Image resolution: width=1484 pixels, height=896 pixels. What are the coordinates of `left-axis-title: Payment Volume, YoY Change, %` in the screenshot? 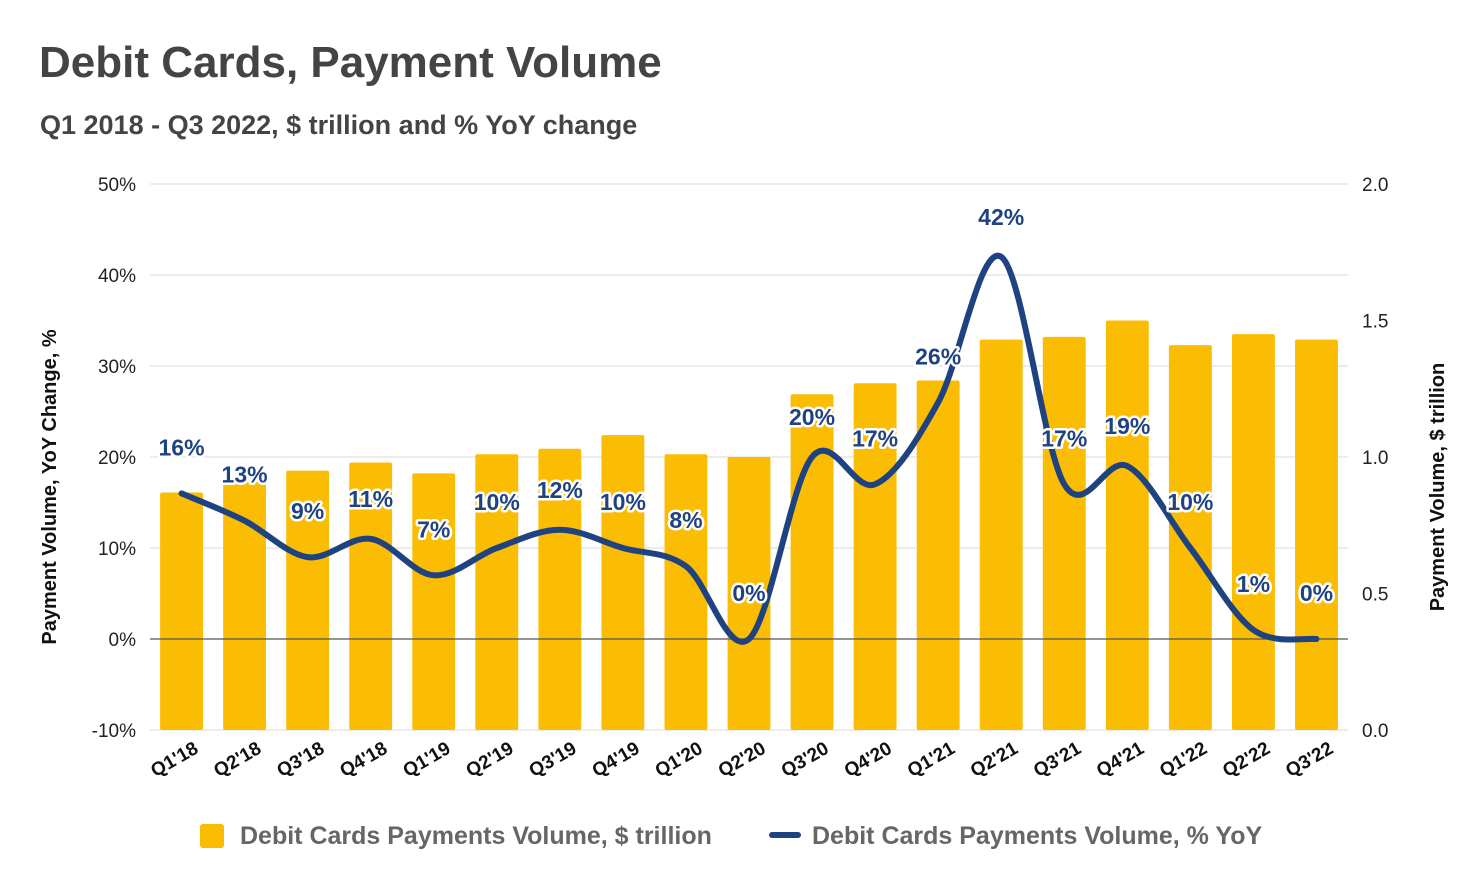 It's located at (50, 486).